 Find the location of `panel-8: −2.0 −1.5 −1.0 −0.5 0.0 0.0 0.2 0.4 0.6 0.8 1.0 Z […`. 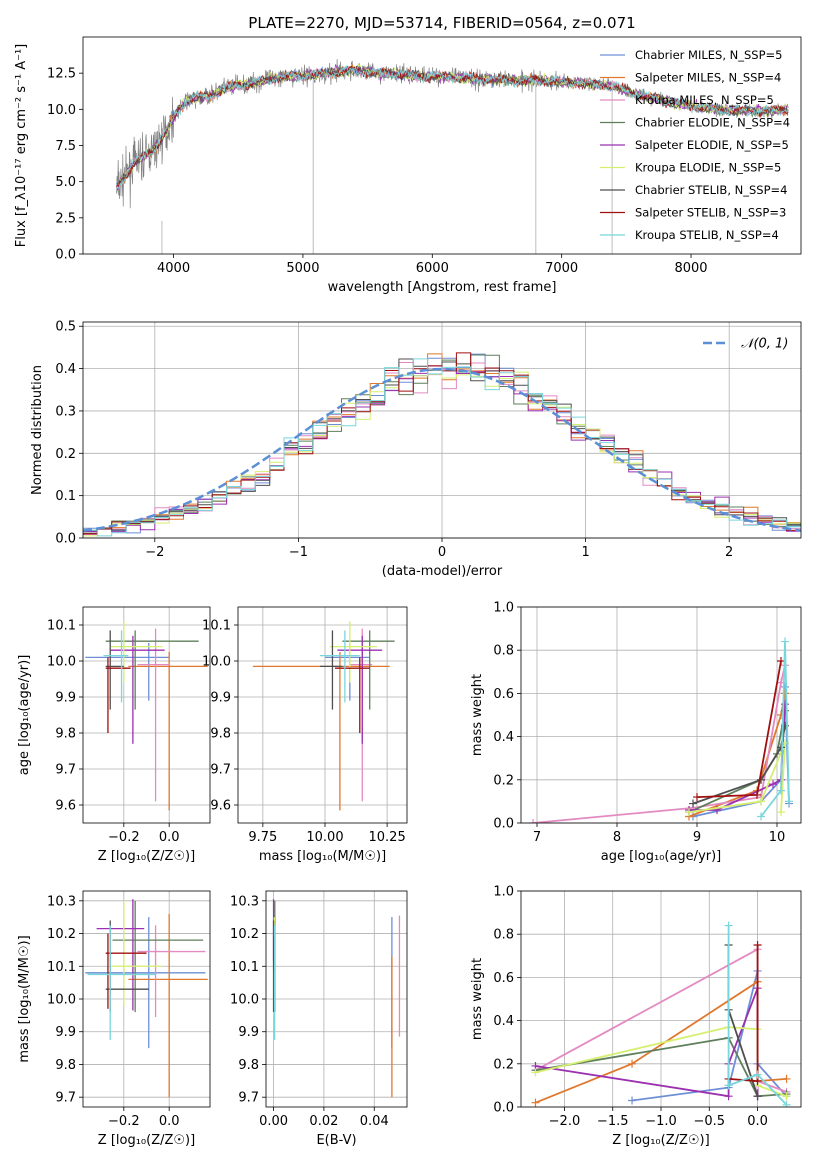

panel-8: −2.0 −1.5 −1.0 −0.5 0.0 0.0 0.2 0.4 0.6 0.8 1.0 Z [… is located at coordinates (636, 1016).